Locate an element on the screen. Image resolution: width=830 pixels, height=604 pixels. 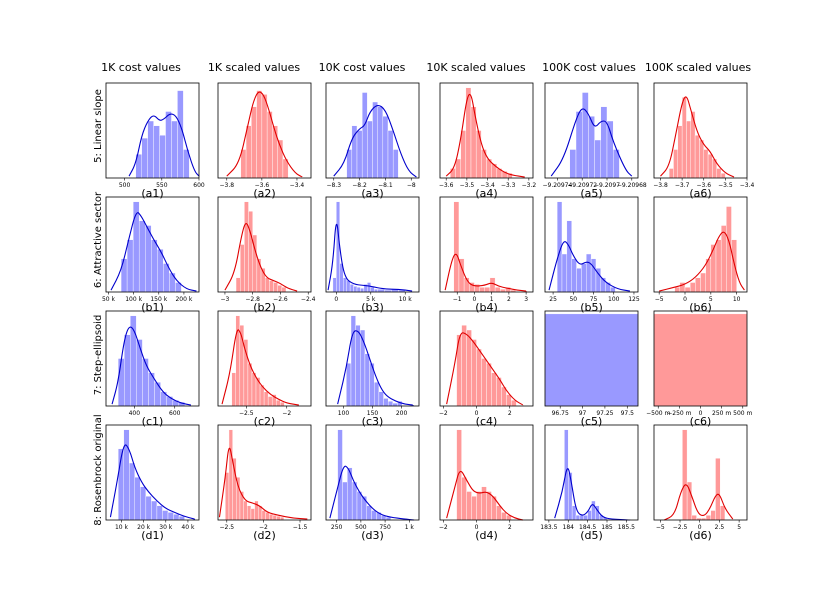
x-tick-label: 5 is located at coordinates (711, 299).